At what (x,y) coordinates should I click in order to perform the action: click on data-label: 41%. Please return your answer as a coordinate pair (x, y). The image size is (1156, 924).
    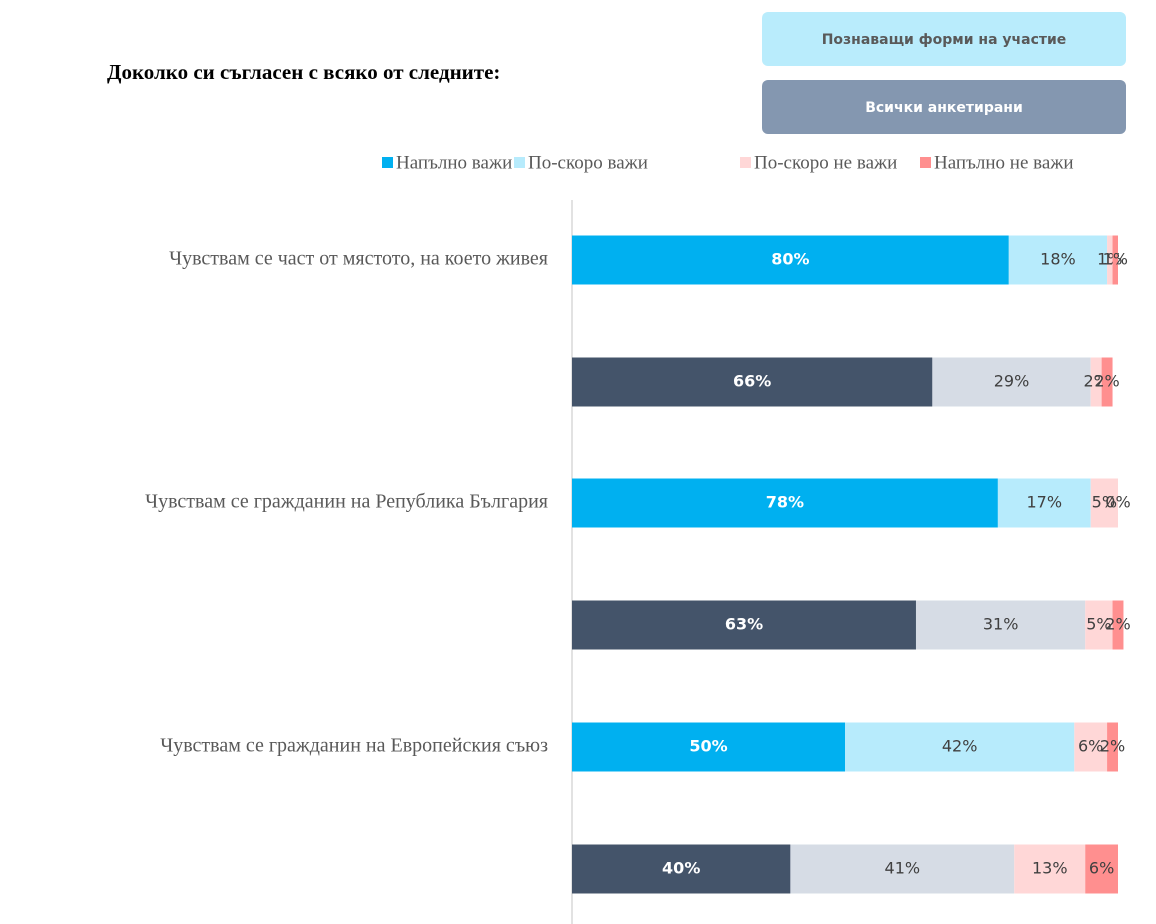
    Looking at the image, I should click on (903, 868).